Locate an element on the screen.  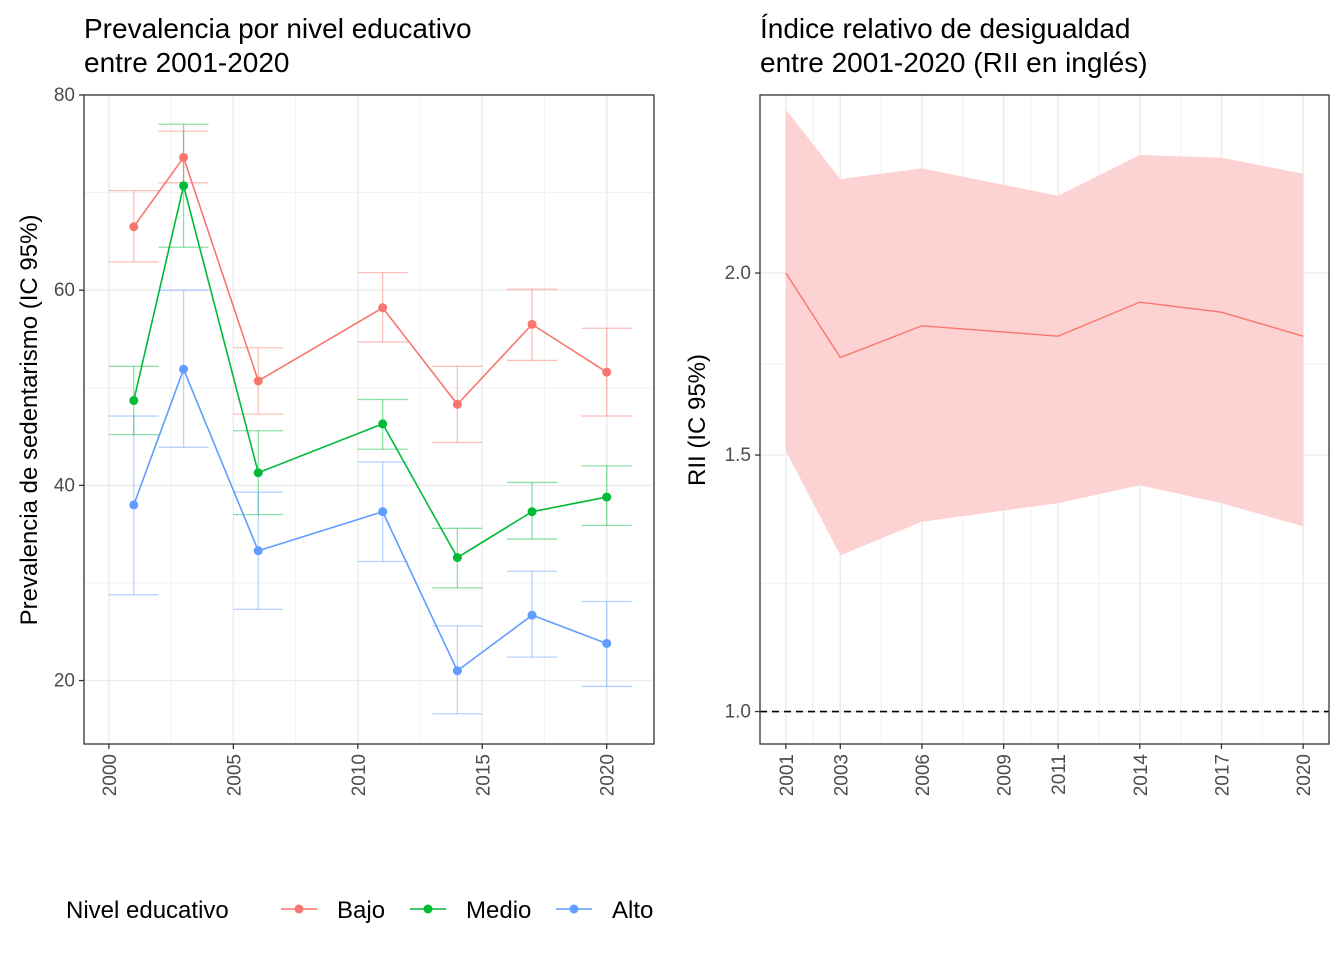
right-x-tick-label: 2003 is located at coordinates (841, 775).